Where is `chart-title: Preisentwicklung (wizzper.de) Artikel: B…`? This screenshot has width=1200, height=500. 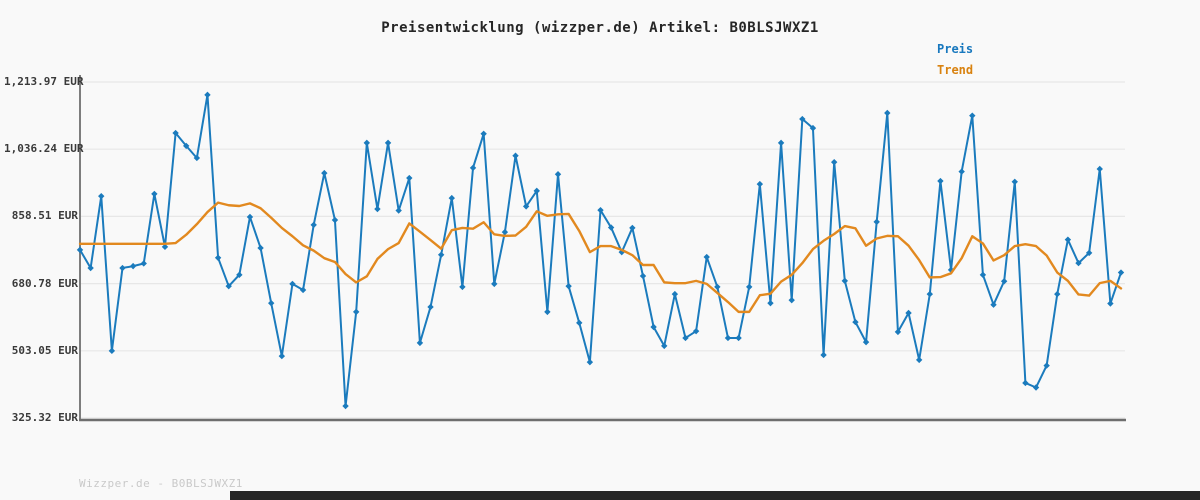 chart-title: Preisentwicklung (wizzper.de) Artikel: B… is located at coordinates (600, 28).